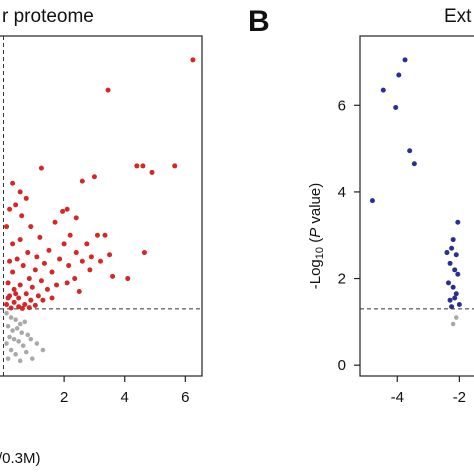 Image resolution: width=474 pixels, height=474 pixels. Describe the element at coordinates (342, 365) in the screenshot. I see `panel-b-y-tick-label: 0` at that location.